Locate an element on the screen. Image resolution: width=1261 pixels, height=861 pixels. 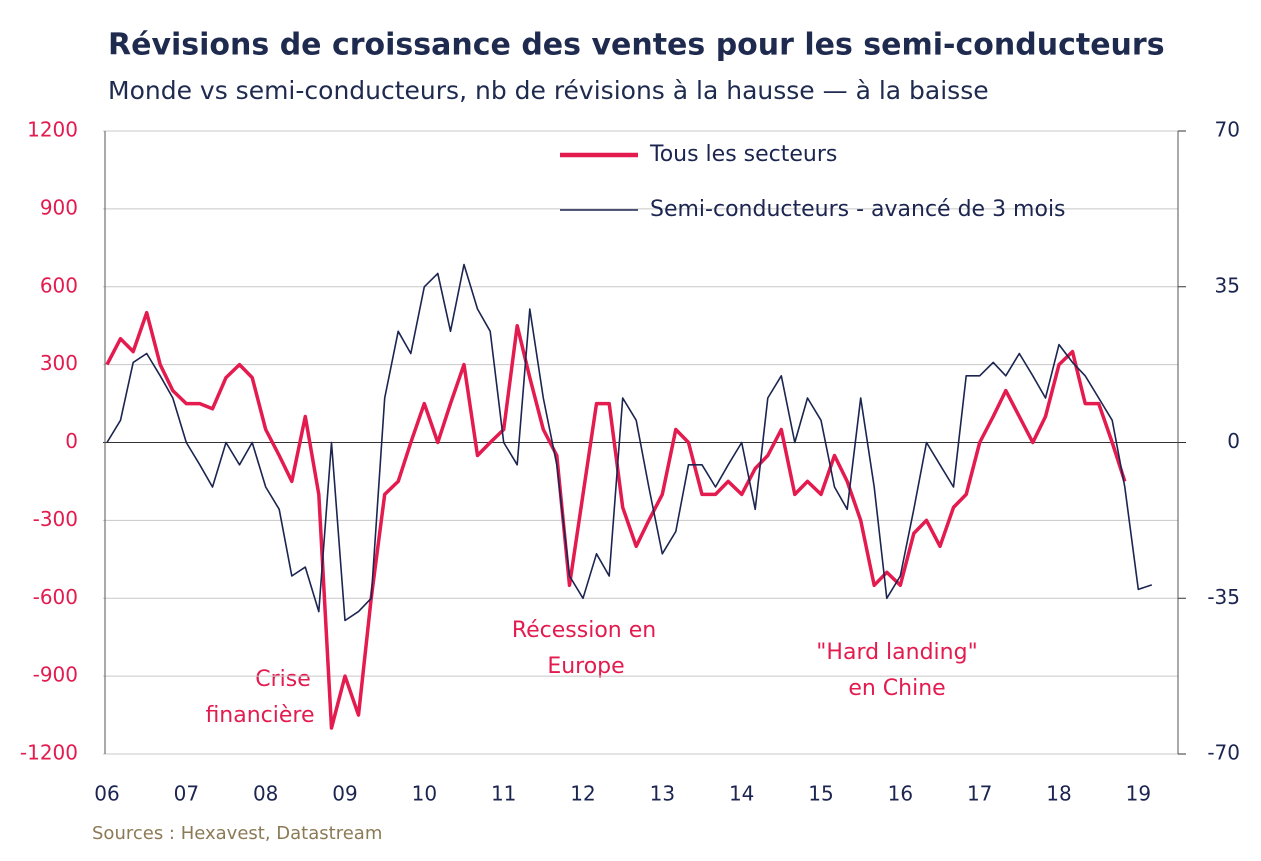
annotation: en Chine is located at coordinates (896, 688).